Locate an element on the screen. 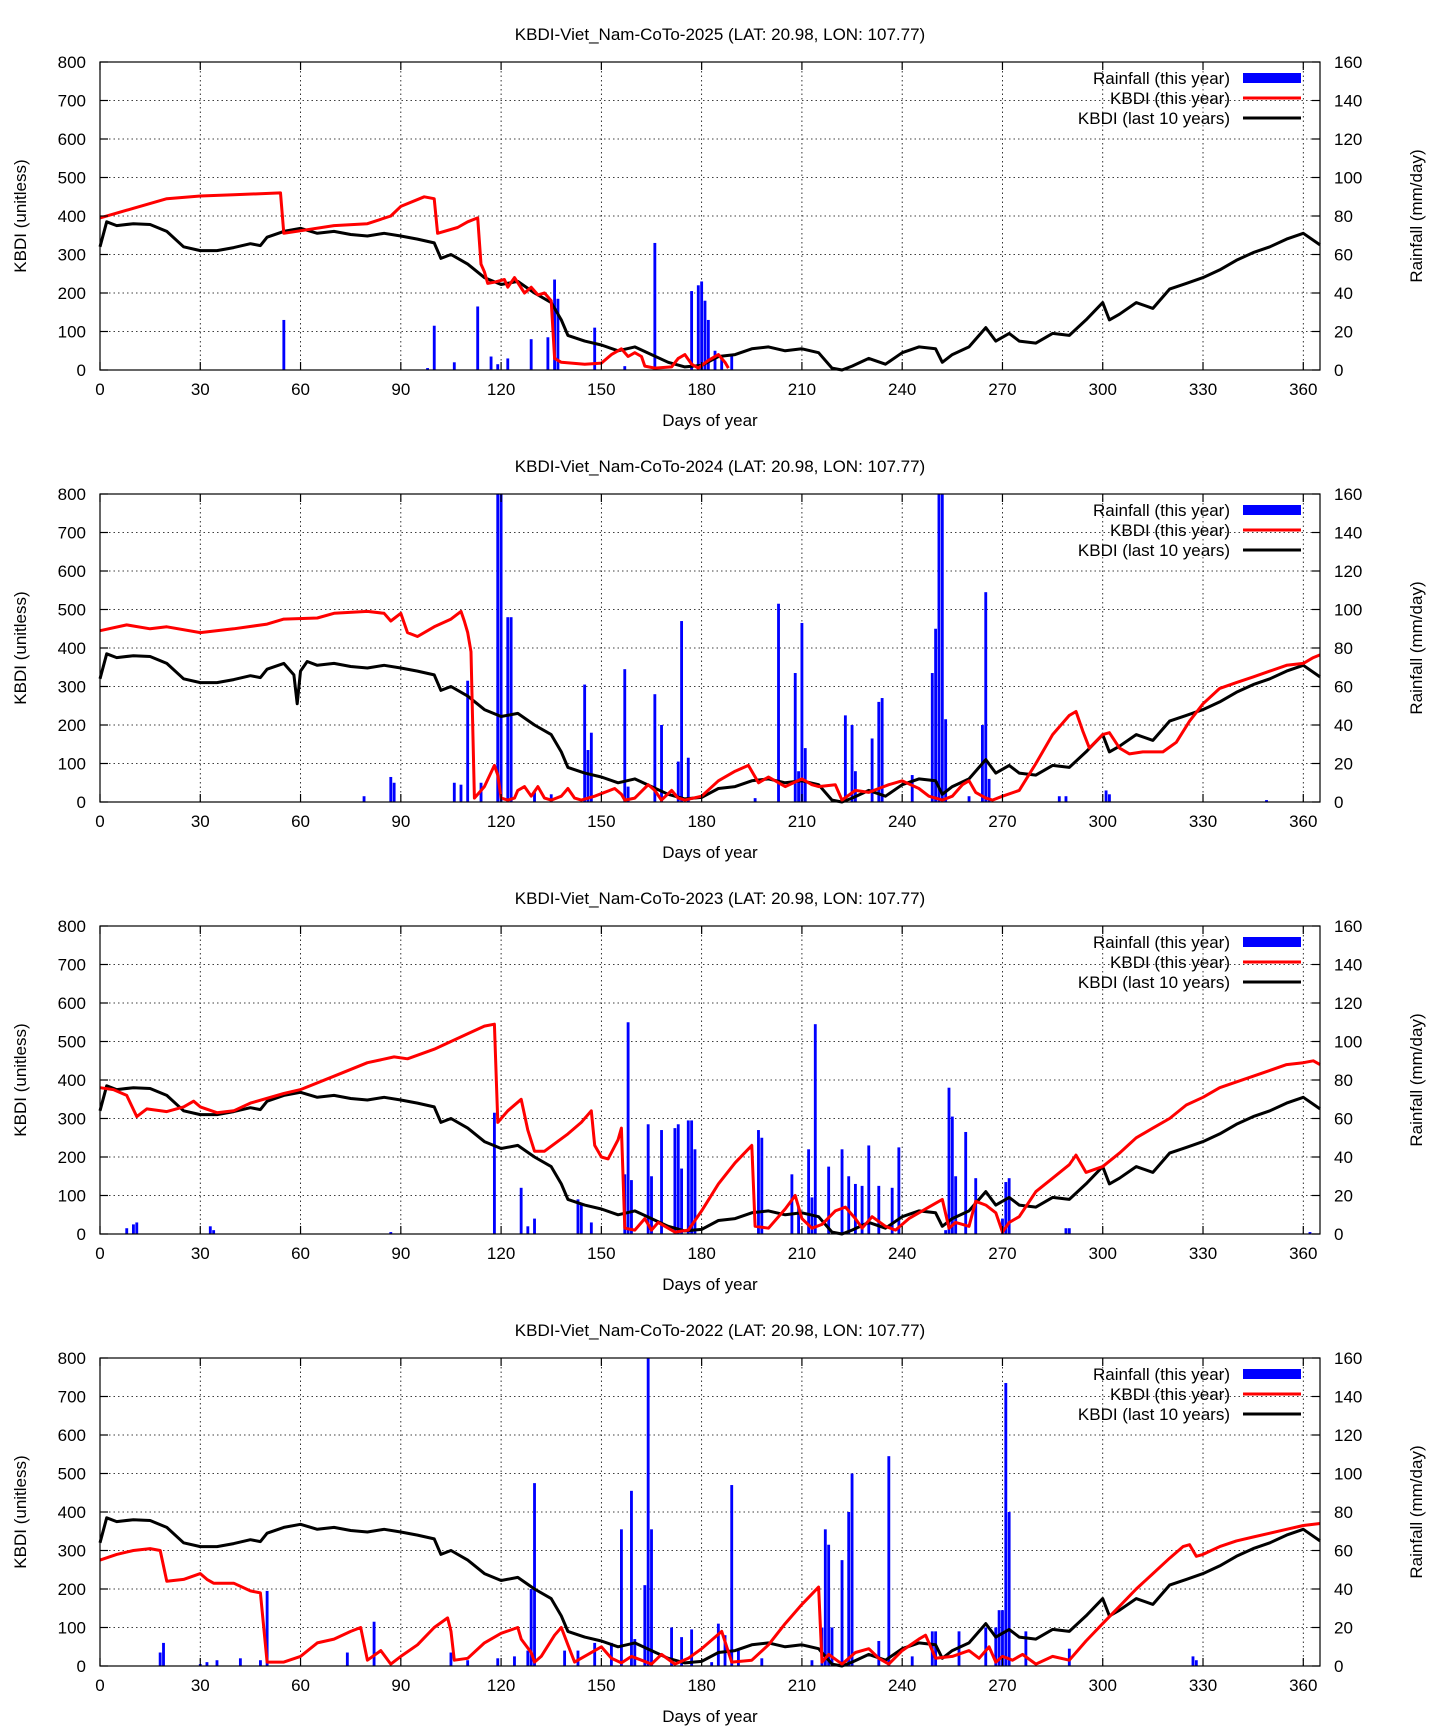 The width and height of the screenshot is (1440, 1728). y-tick-label: 800 is located at coordinates (72, 62).